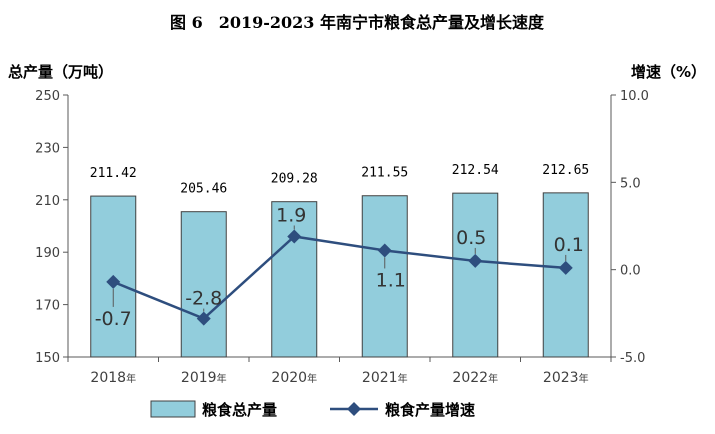 The height and width of the screenshot is (434, 715). What do you see at coordinates (113, 378) in the screenshot?
I see `x-tick-label: 2018年` at bounding box center [113, 378].